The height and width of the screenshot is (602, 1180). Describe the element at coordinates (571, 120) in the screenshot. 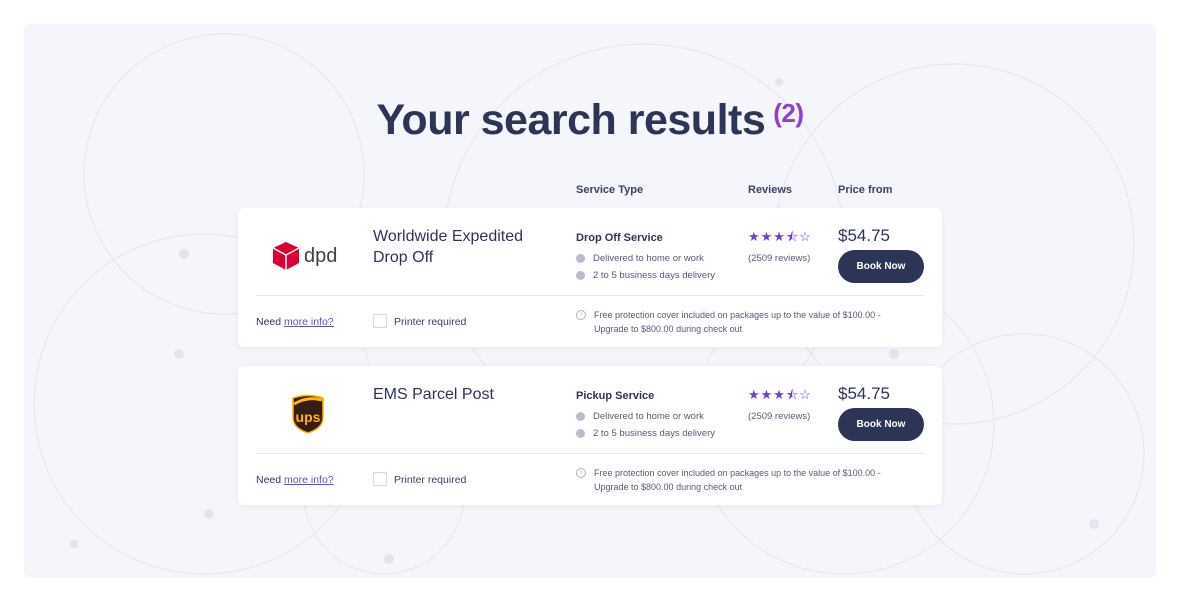

I see `title-text: Your search results` at that location.